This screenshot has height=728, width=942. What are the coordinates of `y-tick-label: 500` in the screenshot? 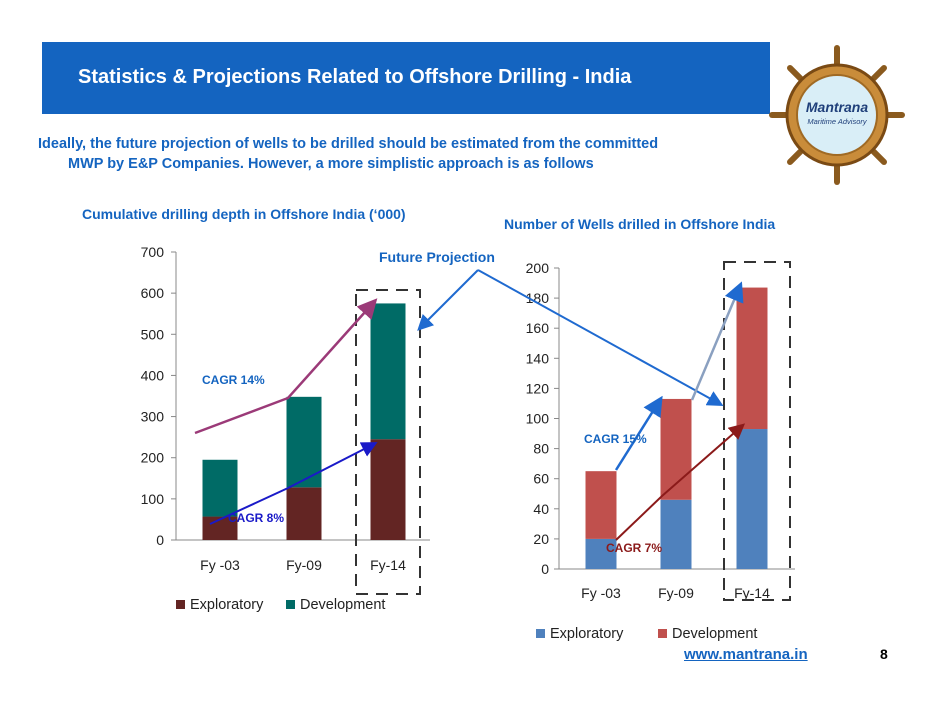 It's located at (153, 334).